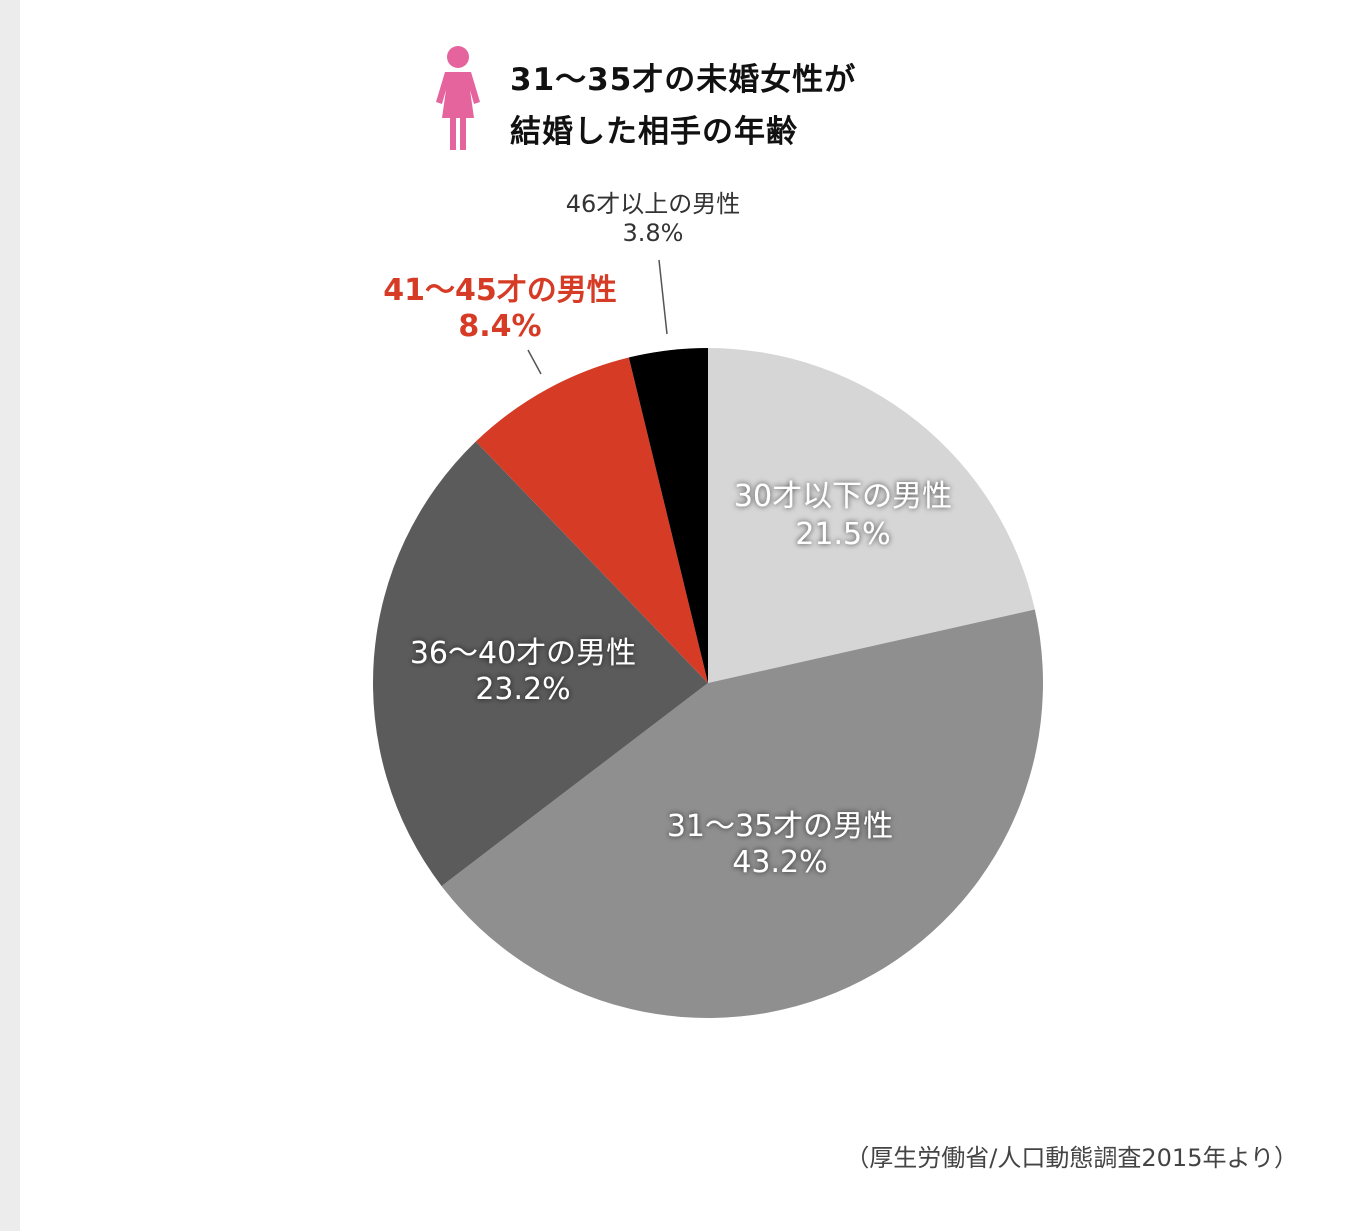 The width and height of the screenshot is (1364, 1231). What do you see at coordinates (779, 862) in the screenshot?
I see `slice-value-2: 43.2%` at bounding box center [779, 862].